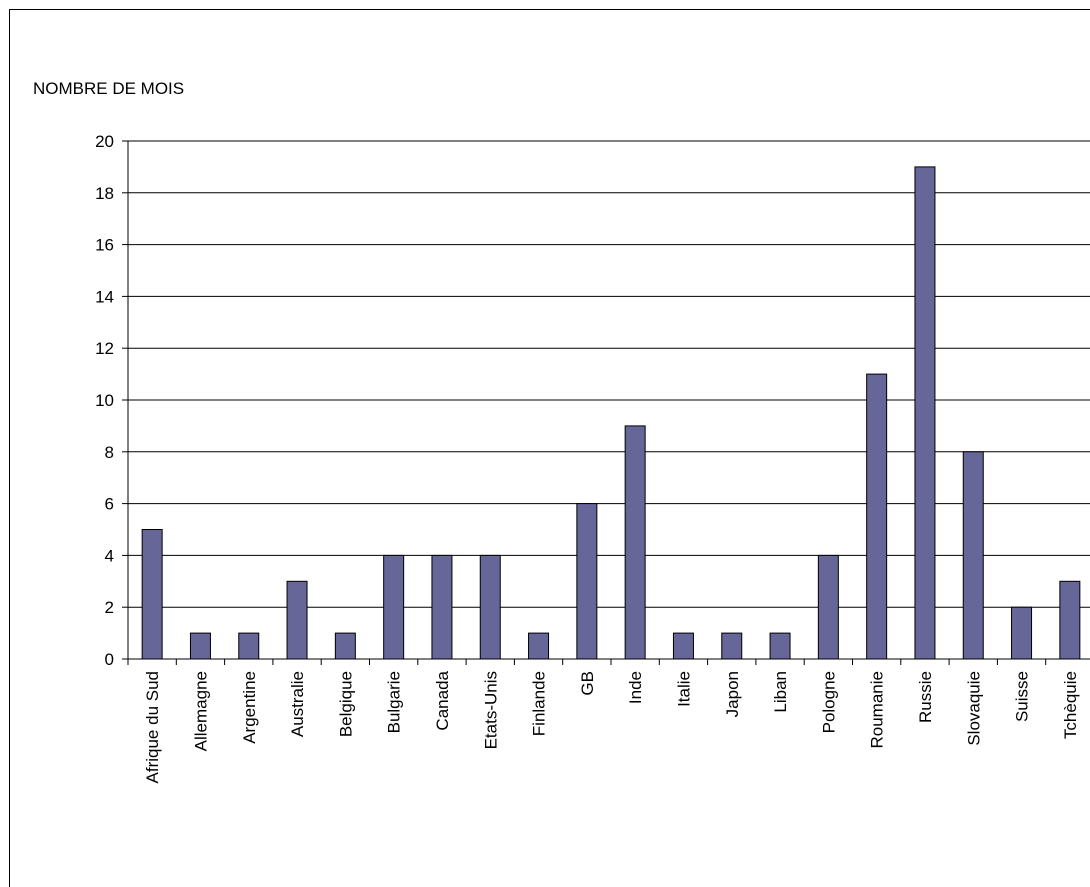 This screenshot has width=1090, height=887. What do you see at coordinates (345, 704) in the screenshot?
I see `x-tick-label: Belgique` at bounding box center [345, 704].